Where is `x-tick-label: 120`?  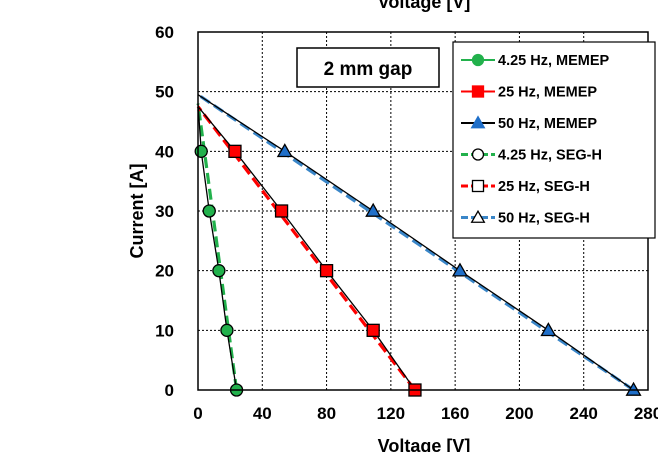
x-tick-label: 120 is located at coordinates (391, 413).